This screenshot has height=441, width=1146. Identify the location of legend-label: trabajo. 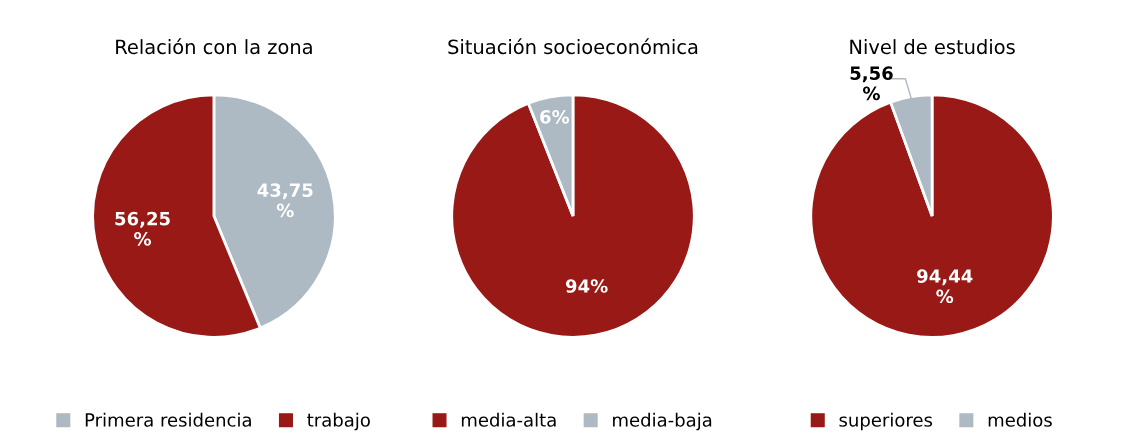
(338, 421).